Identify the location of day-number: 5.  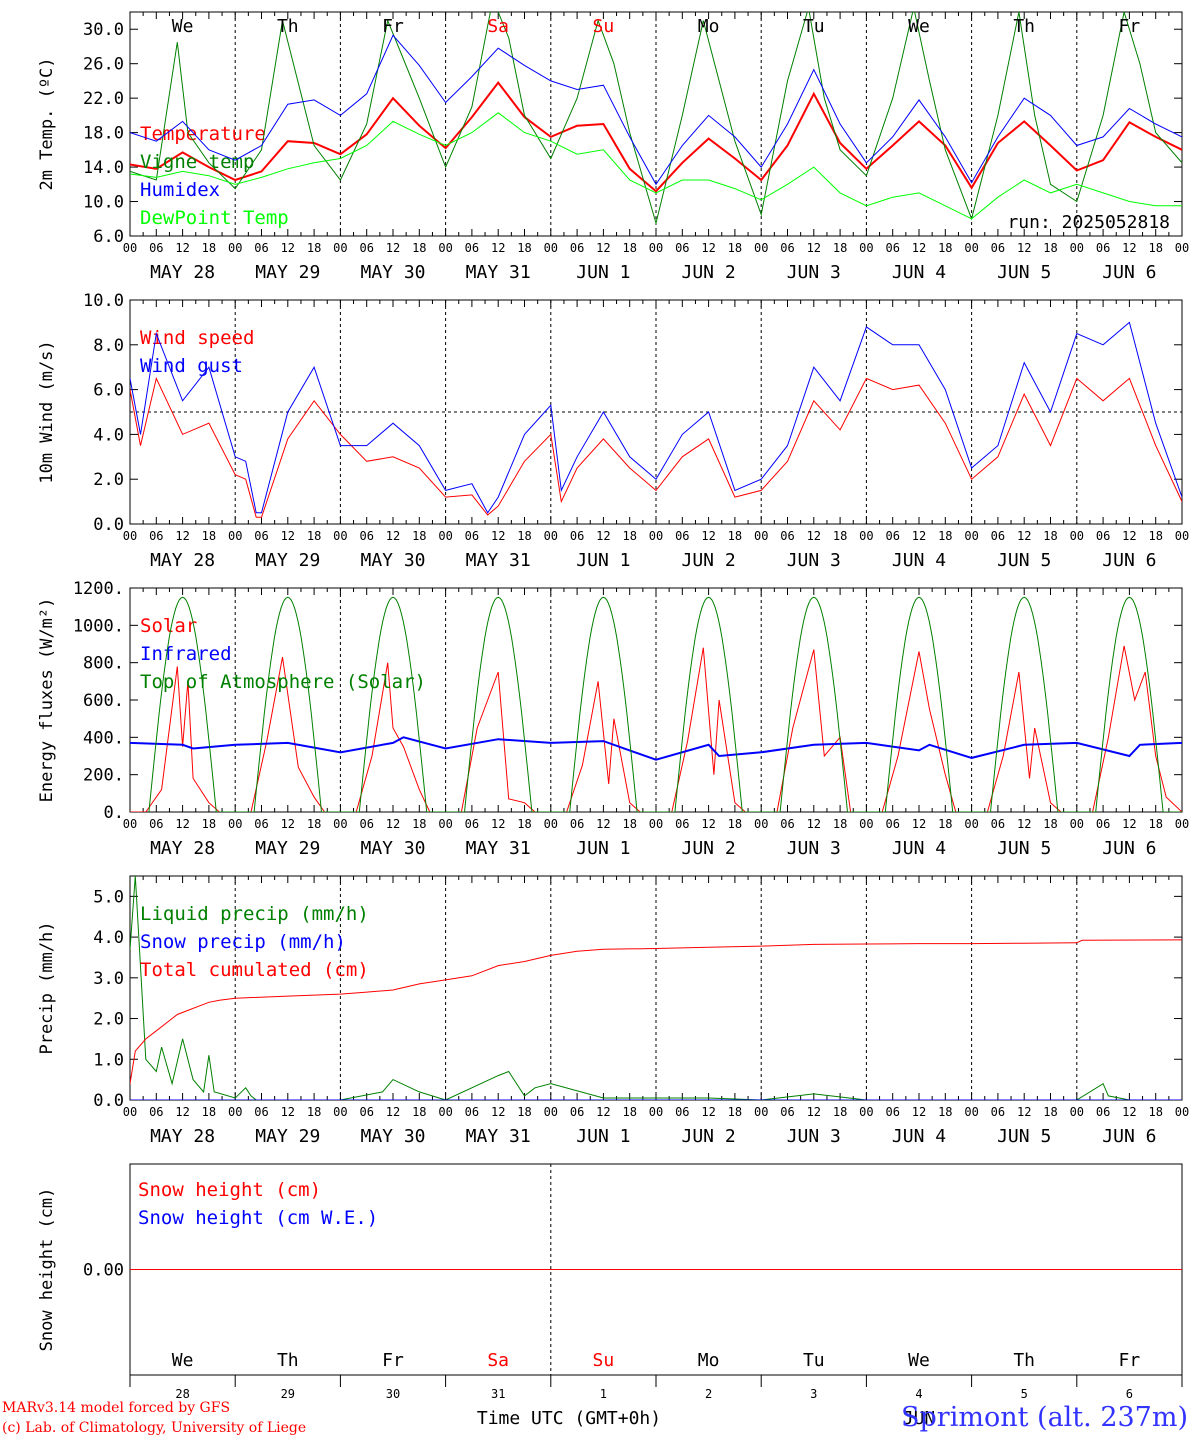
(1024, 1394).